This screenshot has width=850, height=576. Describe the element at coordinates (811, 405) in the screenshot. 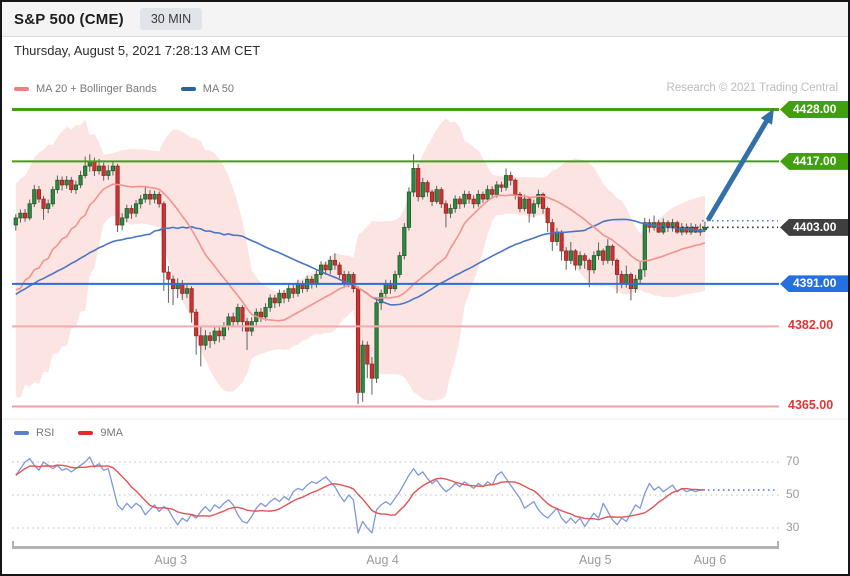

I see `price-label-4365: 4365.00` at that location.